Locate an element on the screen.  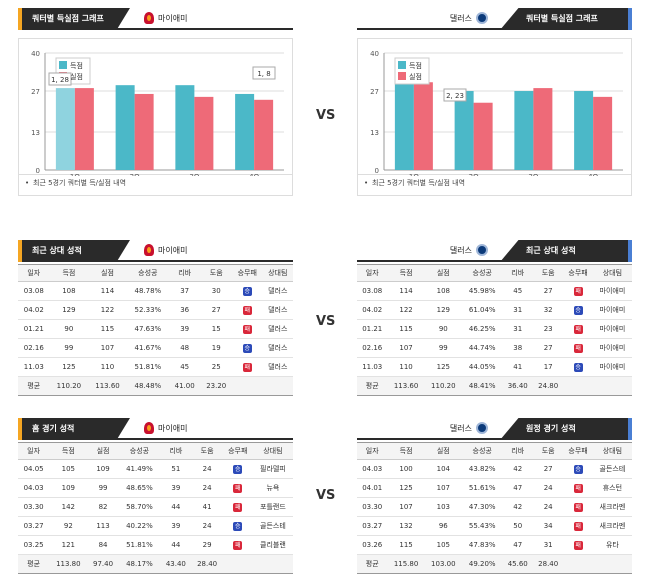
panel-title: 쿼터별 득실점 그래프 is located at coordinates (566, 19).